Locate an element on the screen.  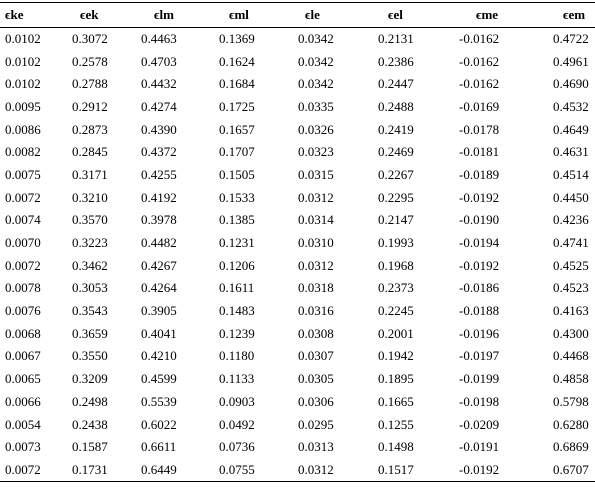
table-cell: 0.6611 is located at coordinates (159, 447).